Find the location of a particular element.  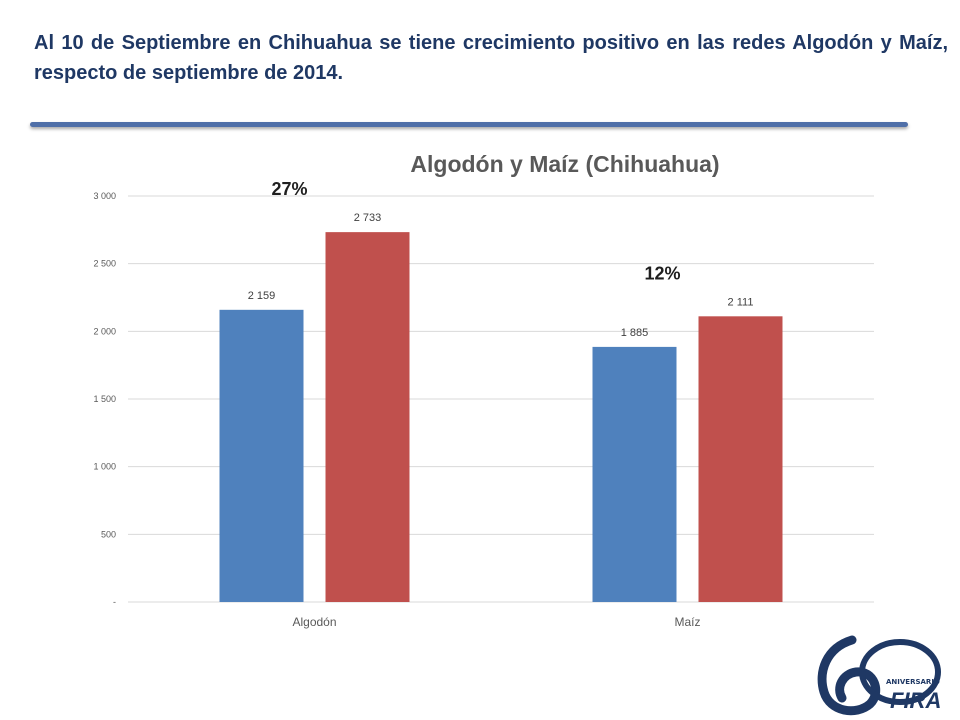

data-label: 2 159 is located at coordinates (262, 296).